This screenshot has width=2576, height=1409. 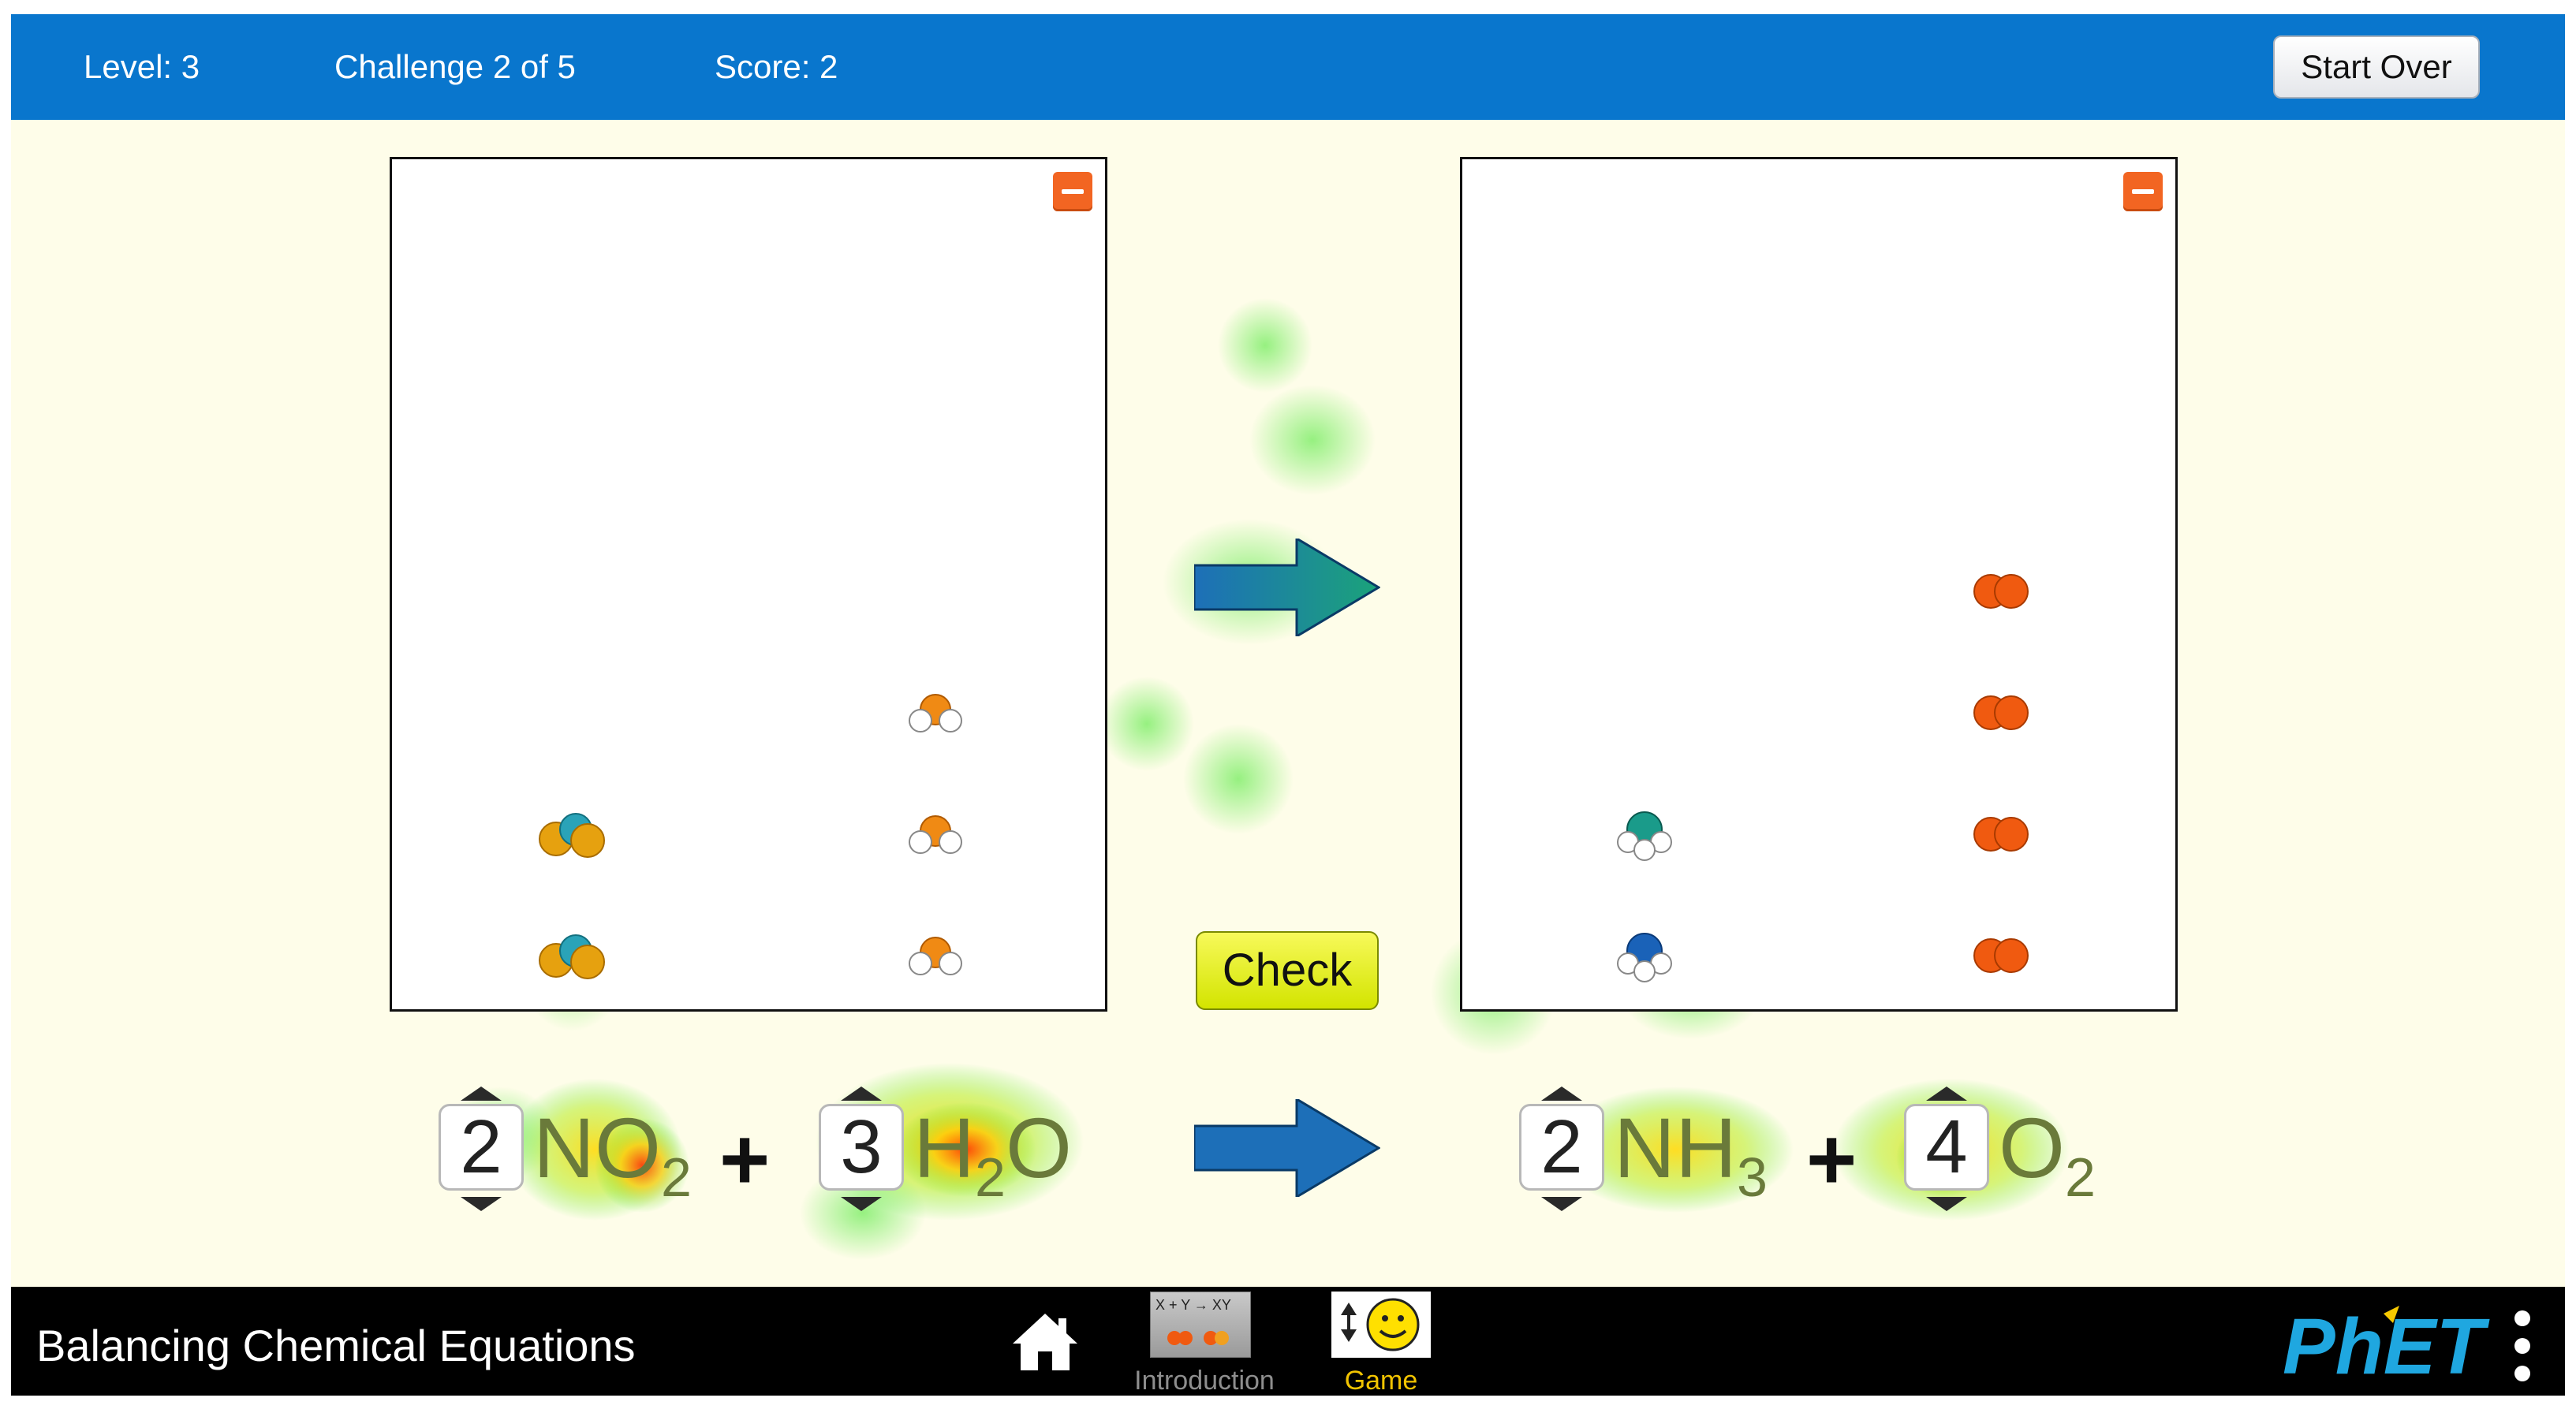 I want to click on check-button: Check, so click(x=1287, y=971).